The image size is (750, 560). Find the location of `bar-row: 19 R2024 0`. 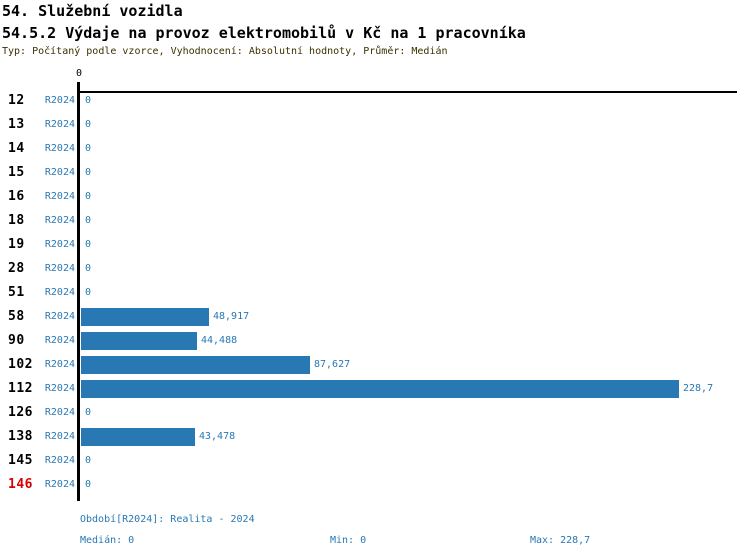

bar-row: 19 R2024 0 is located at coordinates (375, 245).